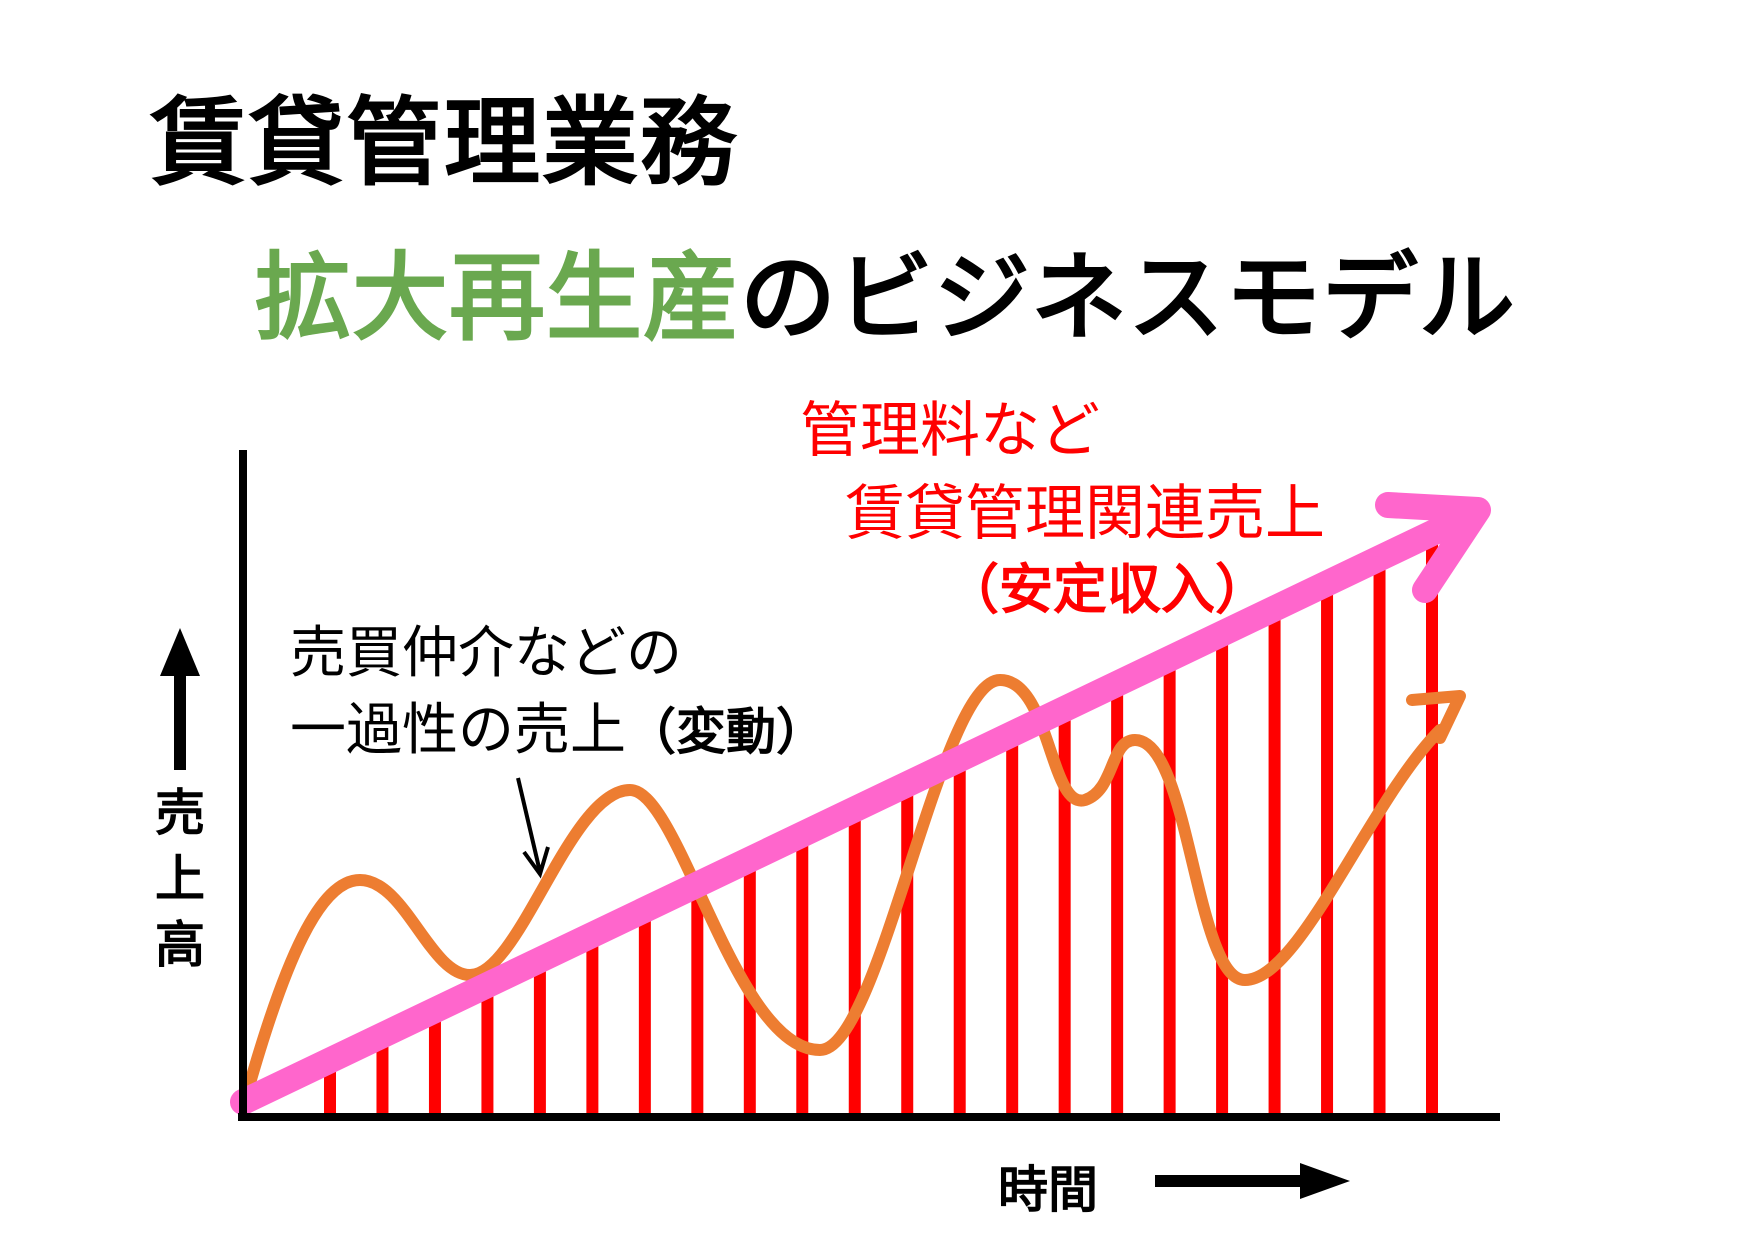 The height and width of the screenshot is (1241, 1755). I want to click on subtitle-highlight: 拡大再生産, so click(497, 298).